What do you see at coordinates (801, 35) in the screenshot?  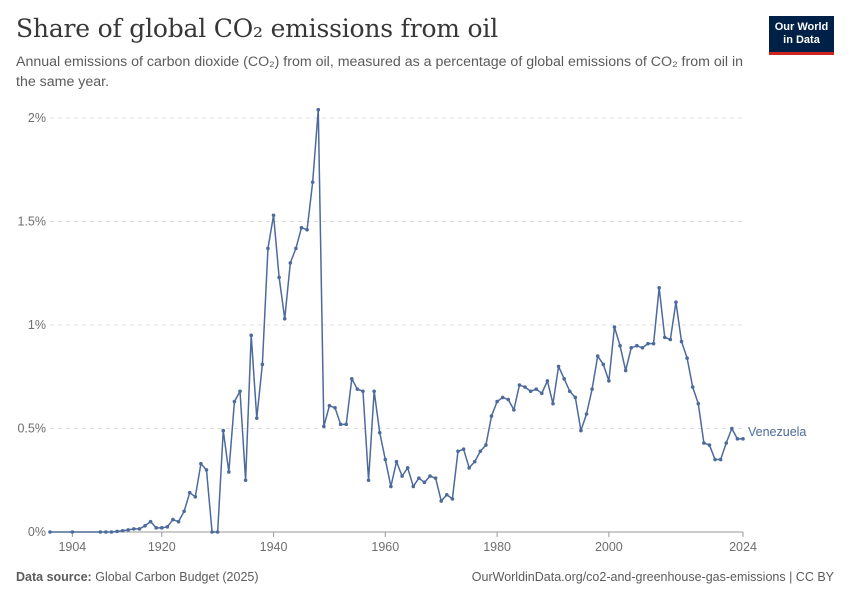 I see `owid-logo: Our World in Data` at bounding box center [801, 35].